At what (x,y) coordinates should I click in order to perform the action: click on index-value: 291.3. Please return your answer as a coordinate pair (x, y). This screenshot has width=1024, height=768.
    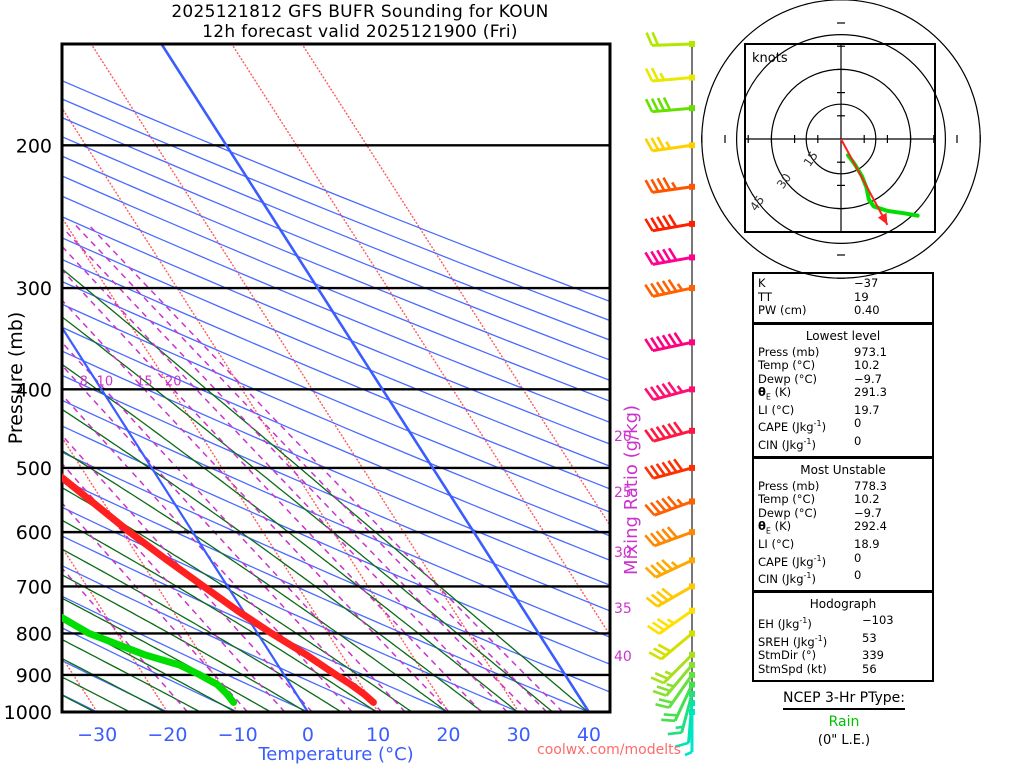
    Looking at the image, I should click on (870, 392).